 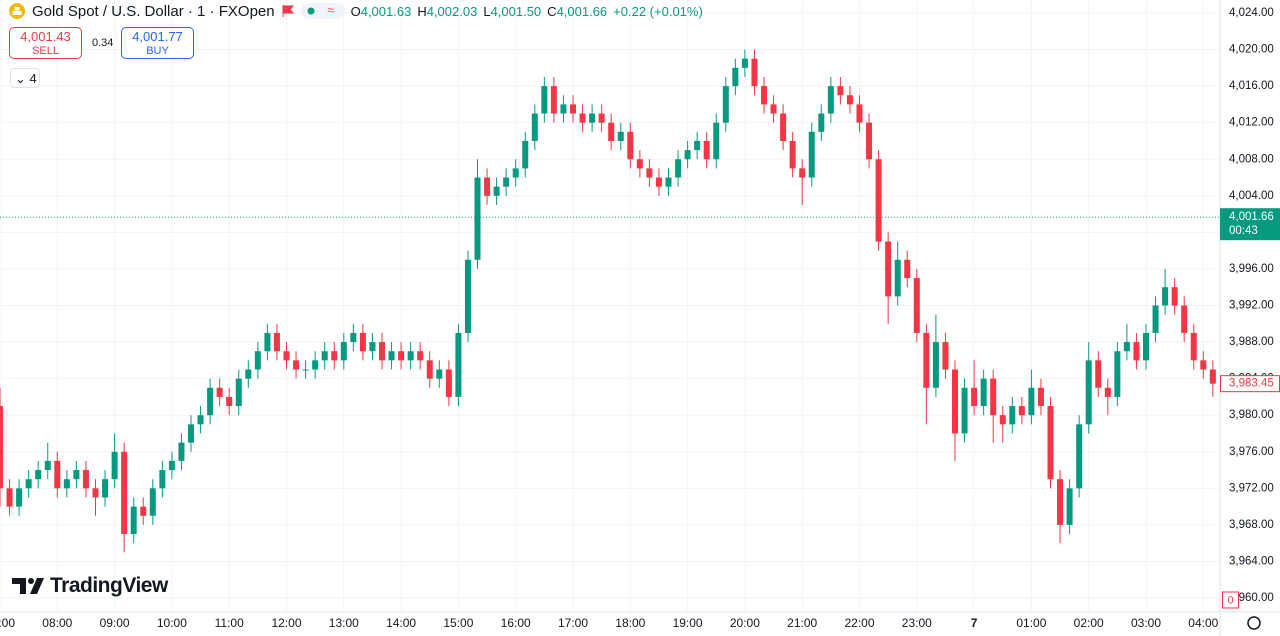 What do you see at coordinates (658, 11) in the screenshot?
I see `change: +0.22 (+0.01%)` at bounding box center [658, 11].